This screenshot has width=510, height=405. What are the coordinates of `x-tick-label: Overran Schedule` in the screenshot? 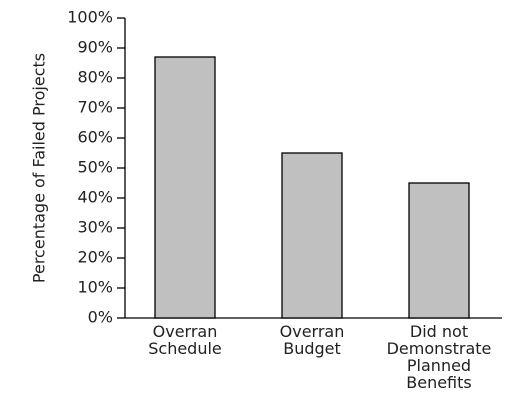 It's located at (185, 340).